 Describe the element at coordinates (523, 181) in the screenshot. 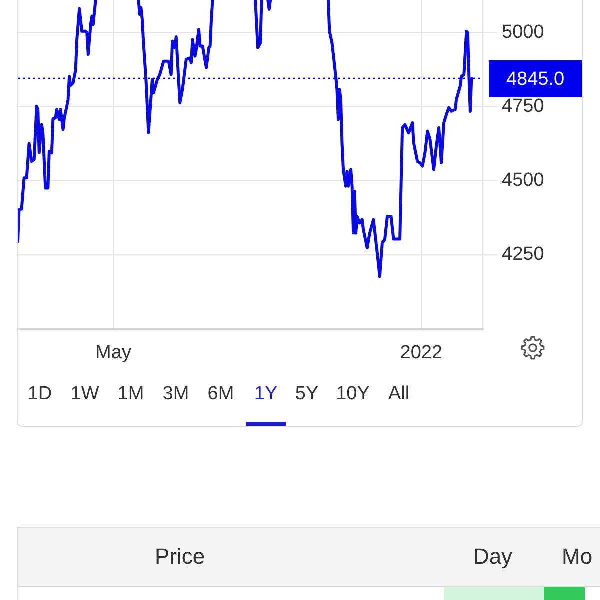

I see `y-tick-label: 4500` at that location.